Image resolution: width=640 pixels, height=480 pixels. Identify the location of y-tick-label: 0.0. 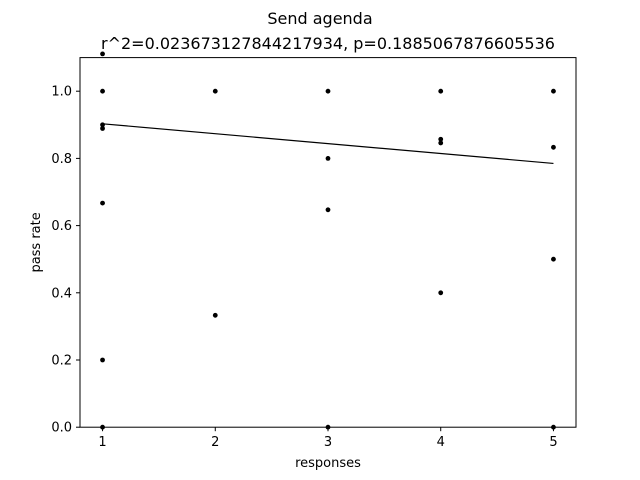
(61, 428).